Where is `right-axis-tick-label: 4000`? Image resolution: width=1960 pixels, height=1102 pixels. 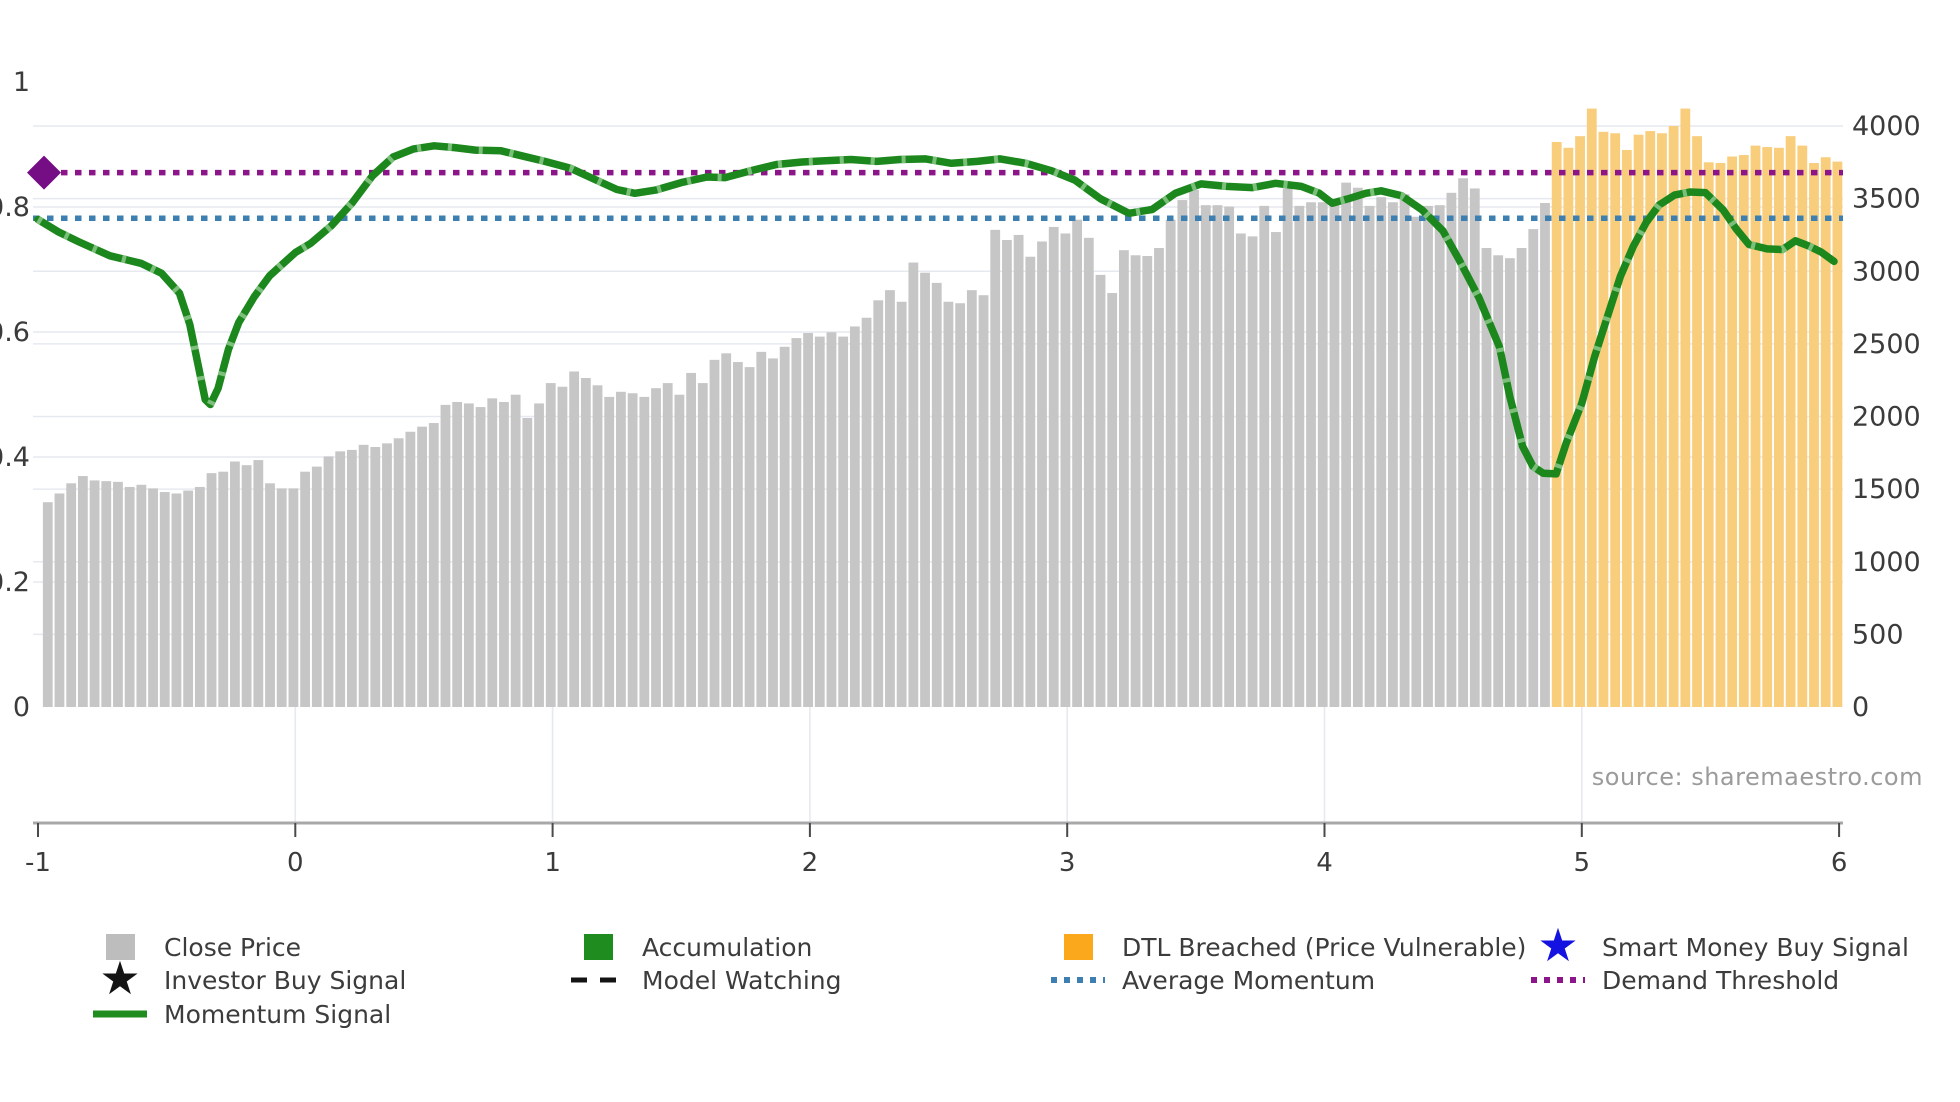 right-axis-tick-label: 4000 is located at coordinates (1886, 126).